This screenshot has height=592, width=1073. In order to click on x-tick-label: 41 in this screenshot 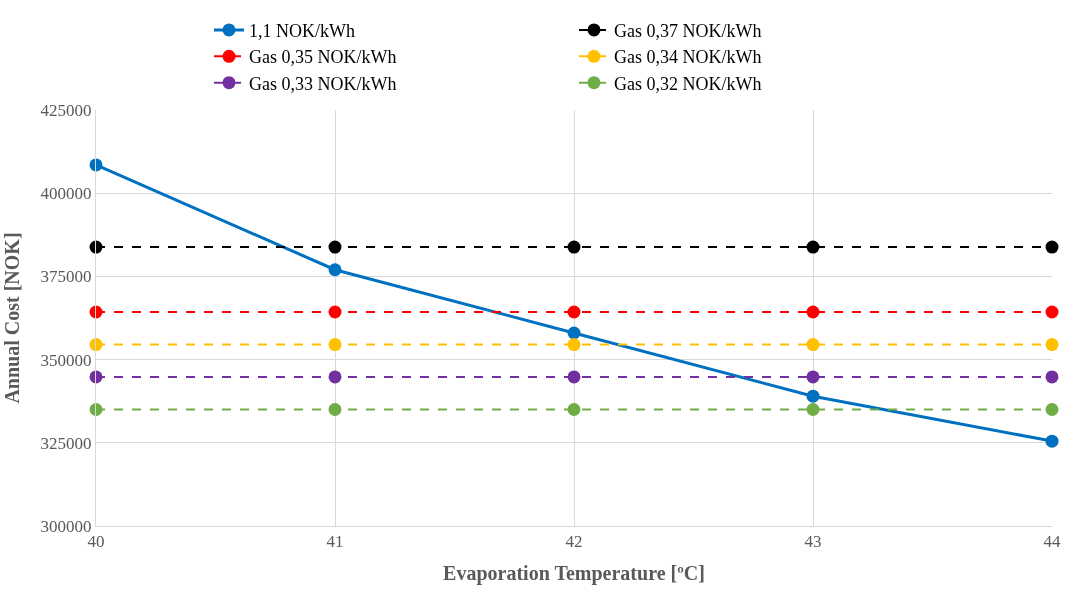, I will do `click(335, 542)`.